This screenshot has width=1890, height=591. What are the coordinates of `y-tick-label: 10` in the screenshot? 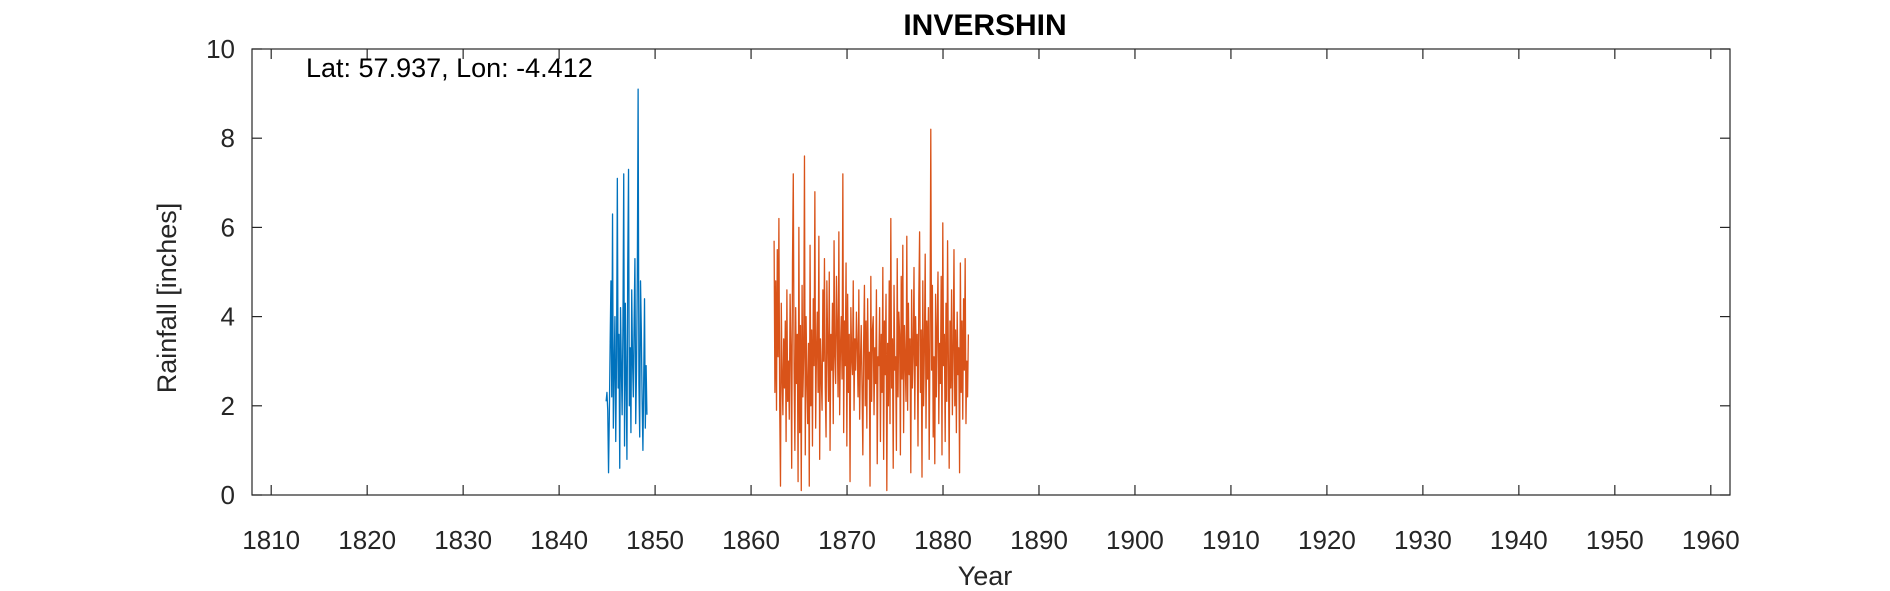 It's located at (220, 49).